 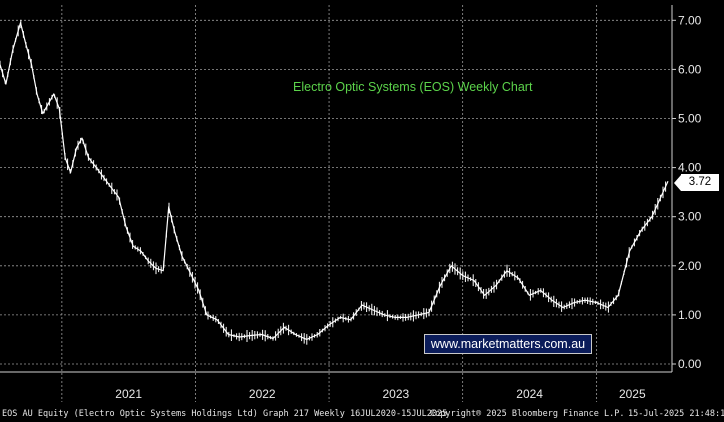 What do you see at coordinates (262, 394) in the screenshot?
I see `x-tick-label: 2022` at bounding box center [262, 394].